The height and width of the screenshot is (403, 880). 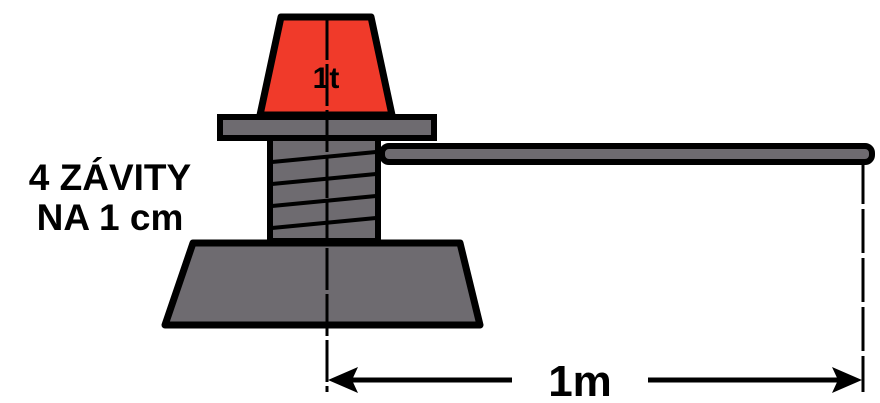 I want to click on distance-label: 1m, so click(x=580, y=380).